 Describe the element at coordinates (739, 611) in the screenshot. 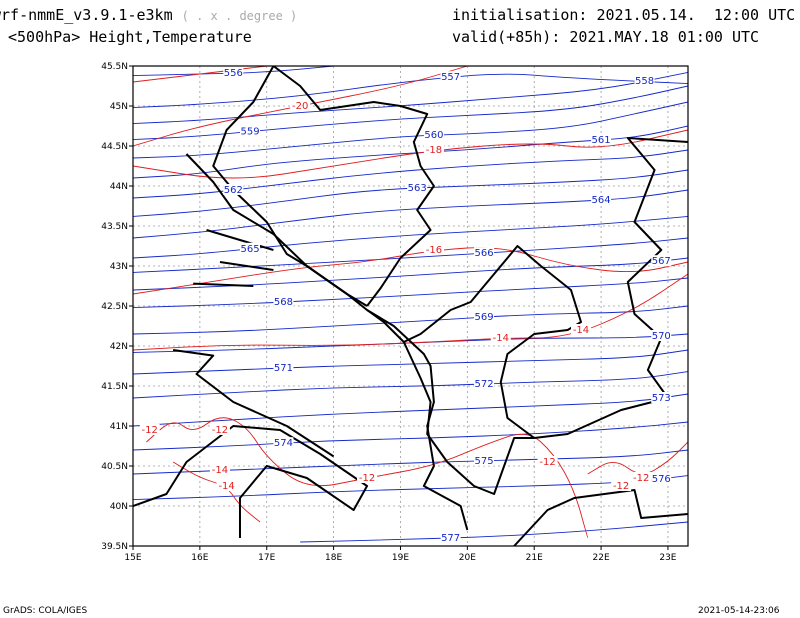

I see `timestamp: 2021-05-14-23:06` at that location.